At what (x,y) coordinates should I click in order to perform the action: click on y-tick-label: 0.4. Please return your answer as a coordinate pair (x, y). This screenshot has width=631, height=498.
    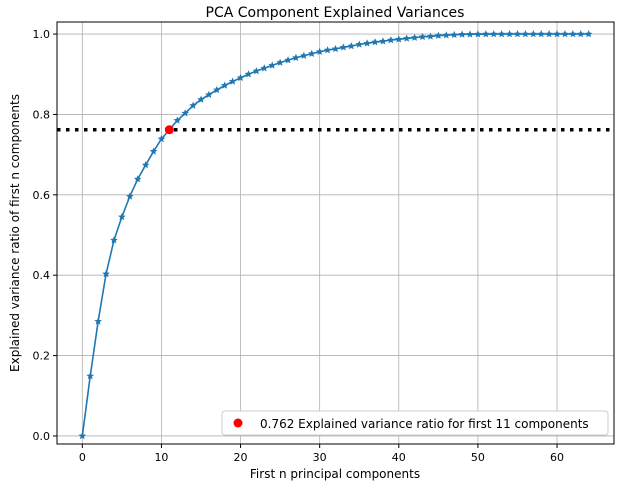
    Looking at the image, I should click on (42, 275).